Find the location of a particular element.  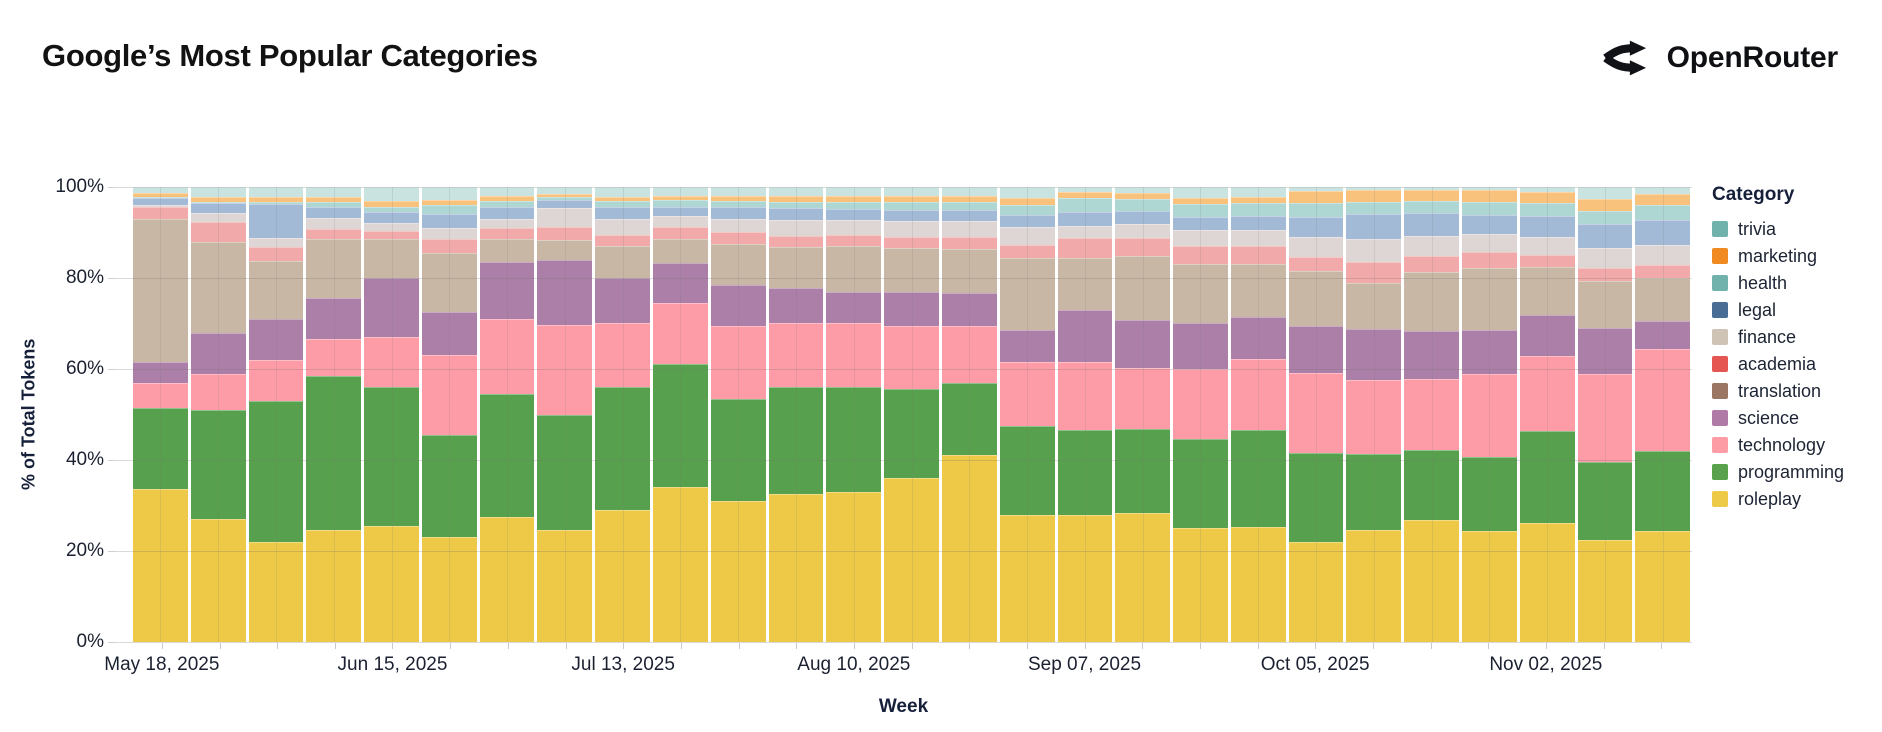

legend-item-marketing: marketing is located at coordinates (1794, 256).